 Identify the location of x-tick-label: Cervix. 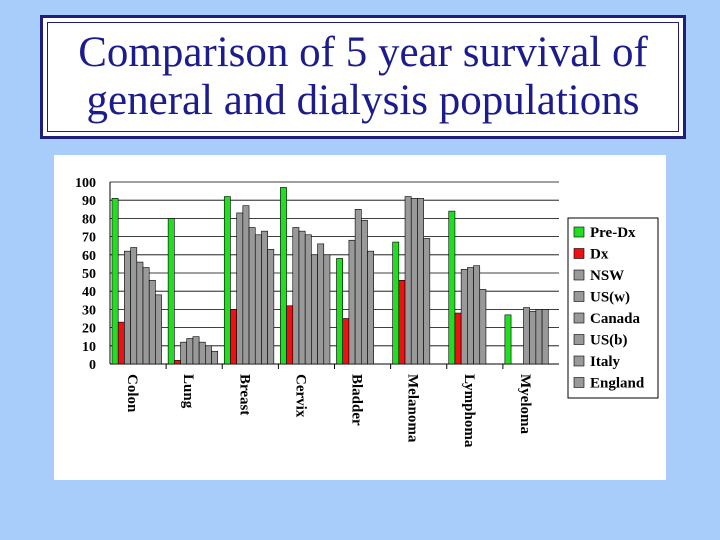
(300, 396).